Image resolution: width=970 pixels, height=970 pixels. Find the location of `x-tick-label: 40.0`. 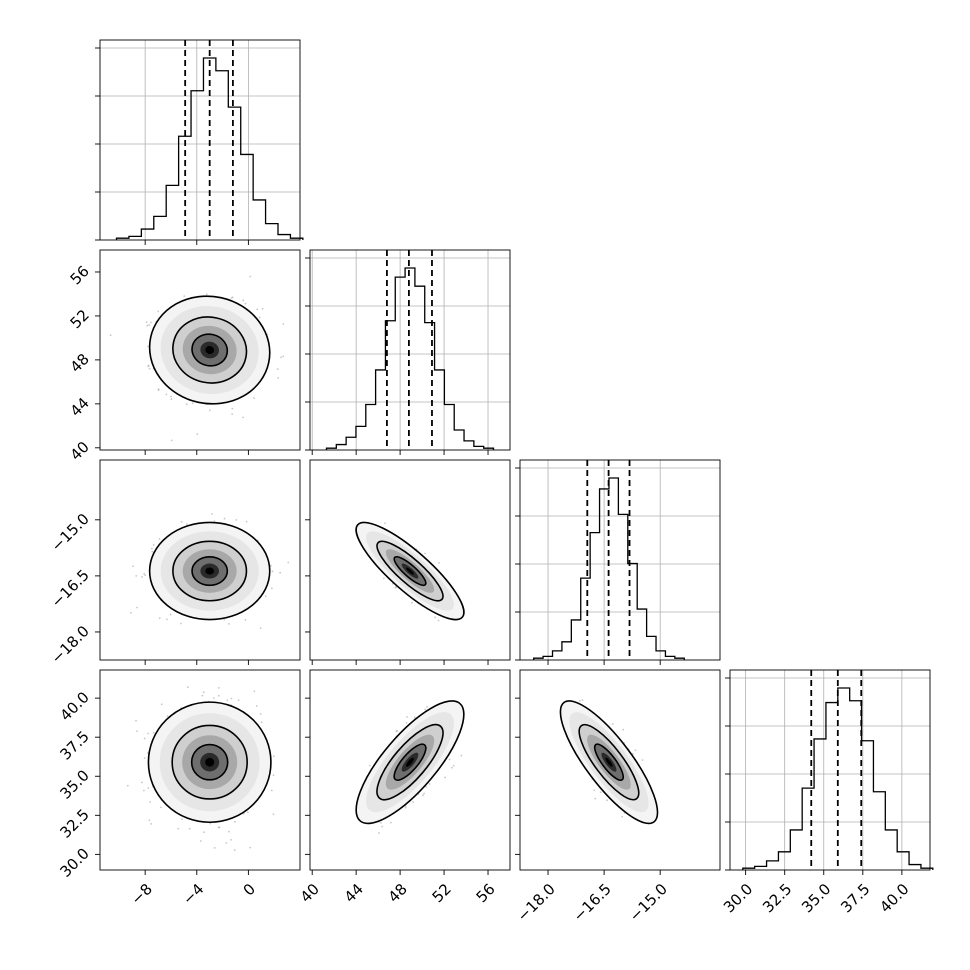

x-tick-label: 40.0 is located at coordinates (894, 898).